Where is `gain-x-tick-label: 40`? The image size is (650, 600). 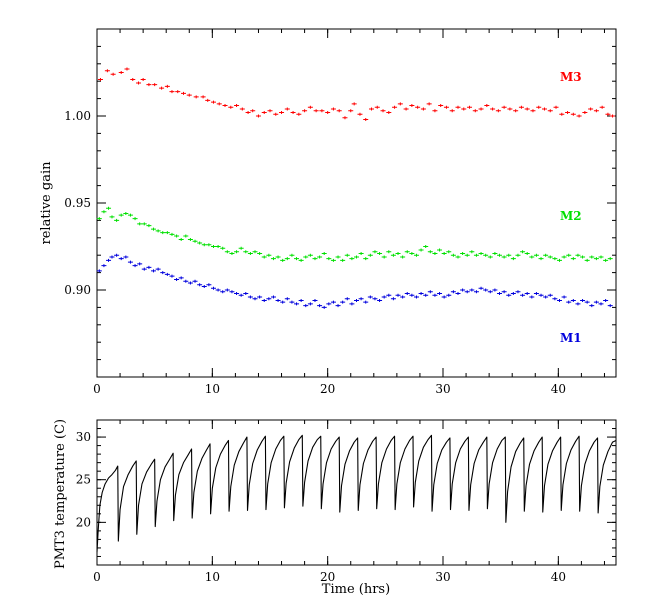
gain-x-tick-label: 40 is located at coordinates (558, 389).